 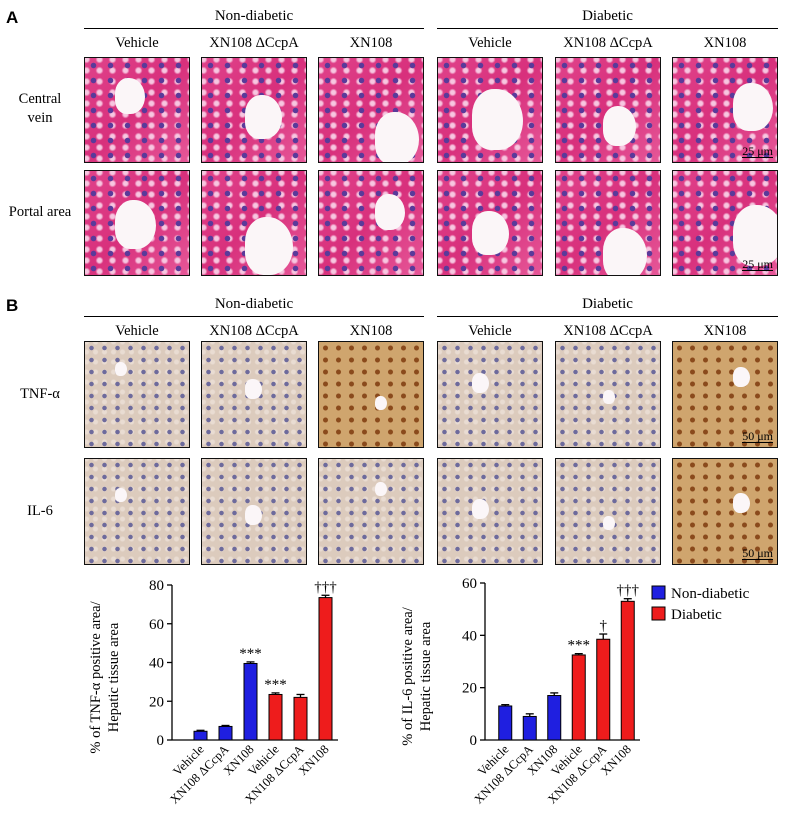 What do you see at coordinates (658, 592) in the screenshot?
I see `legend-swatch` at bounding box center [658, 592].